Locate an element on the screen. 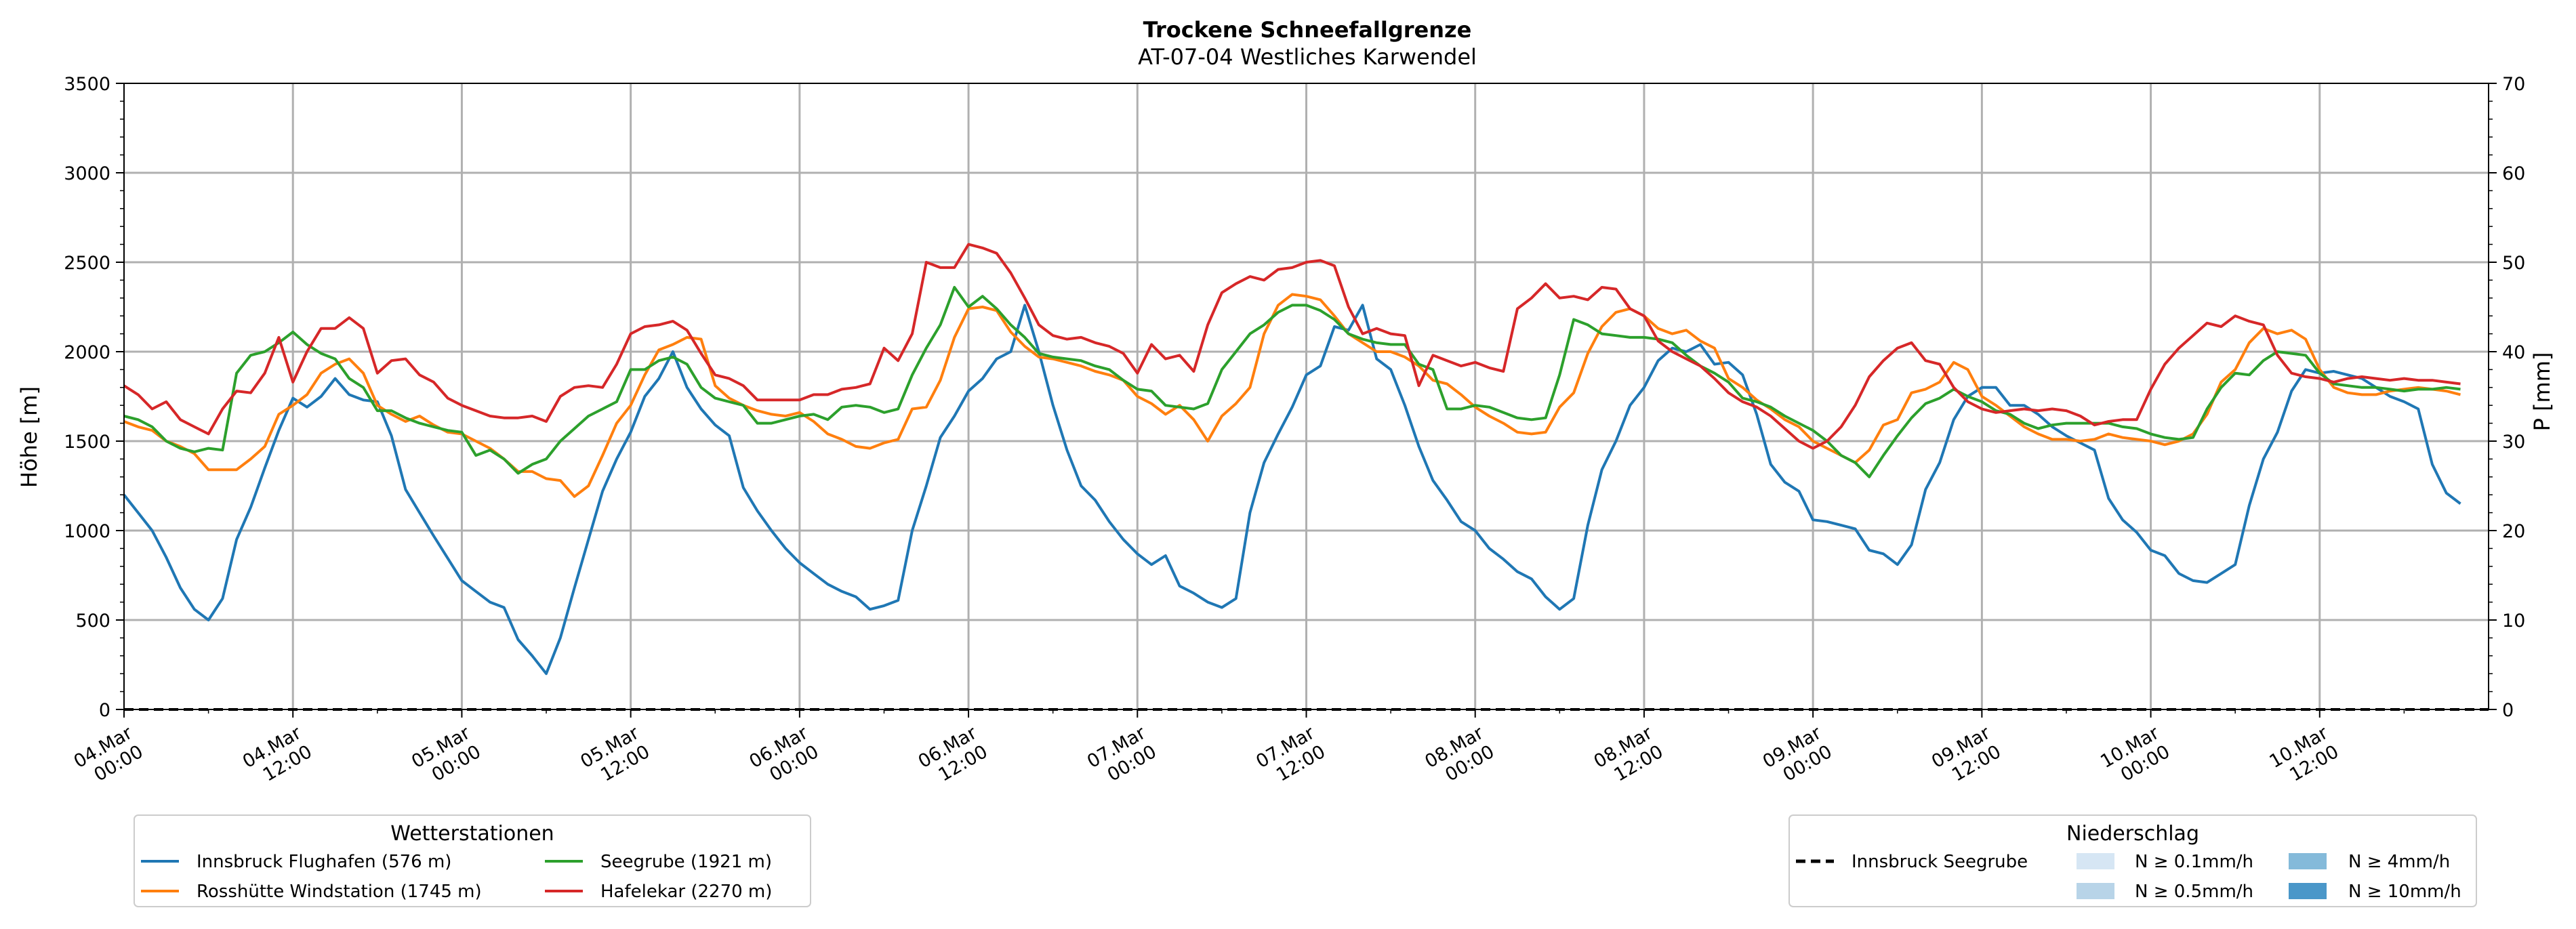 The image size is (2576, 929). legend-swatch-n01 is located at coordinates (2096, 861).